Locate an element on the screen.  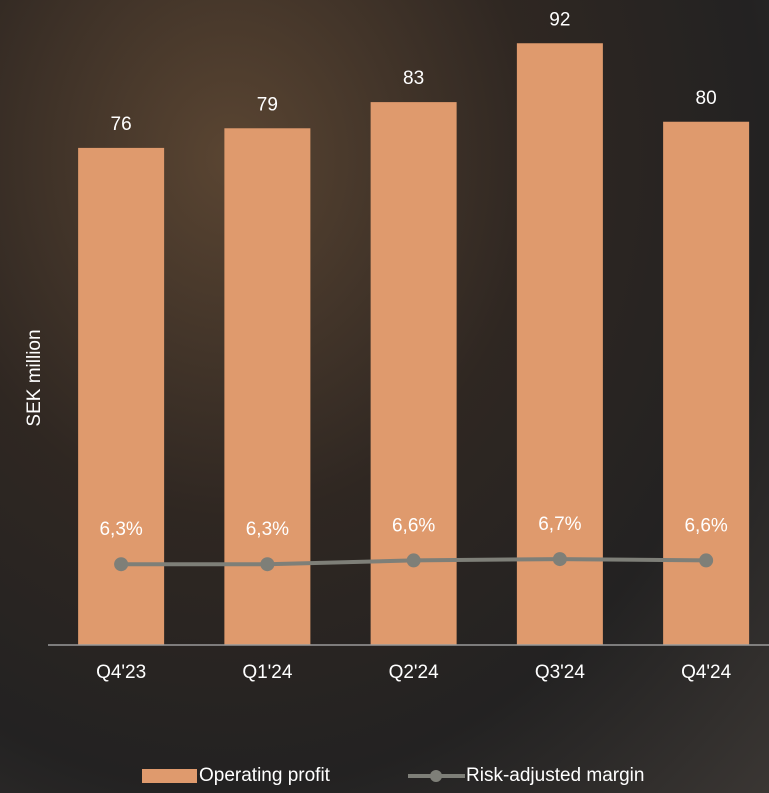
line-value-label: 6,7% is located at coordinates (559, 524).